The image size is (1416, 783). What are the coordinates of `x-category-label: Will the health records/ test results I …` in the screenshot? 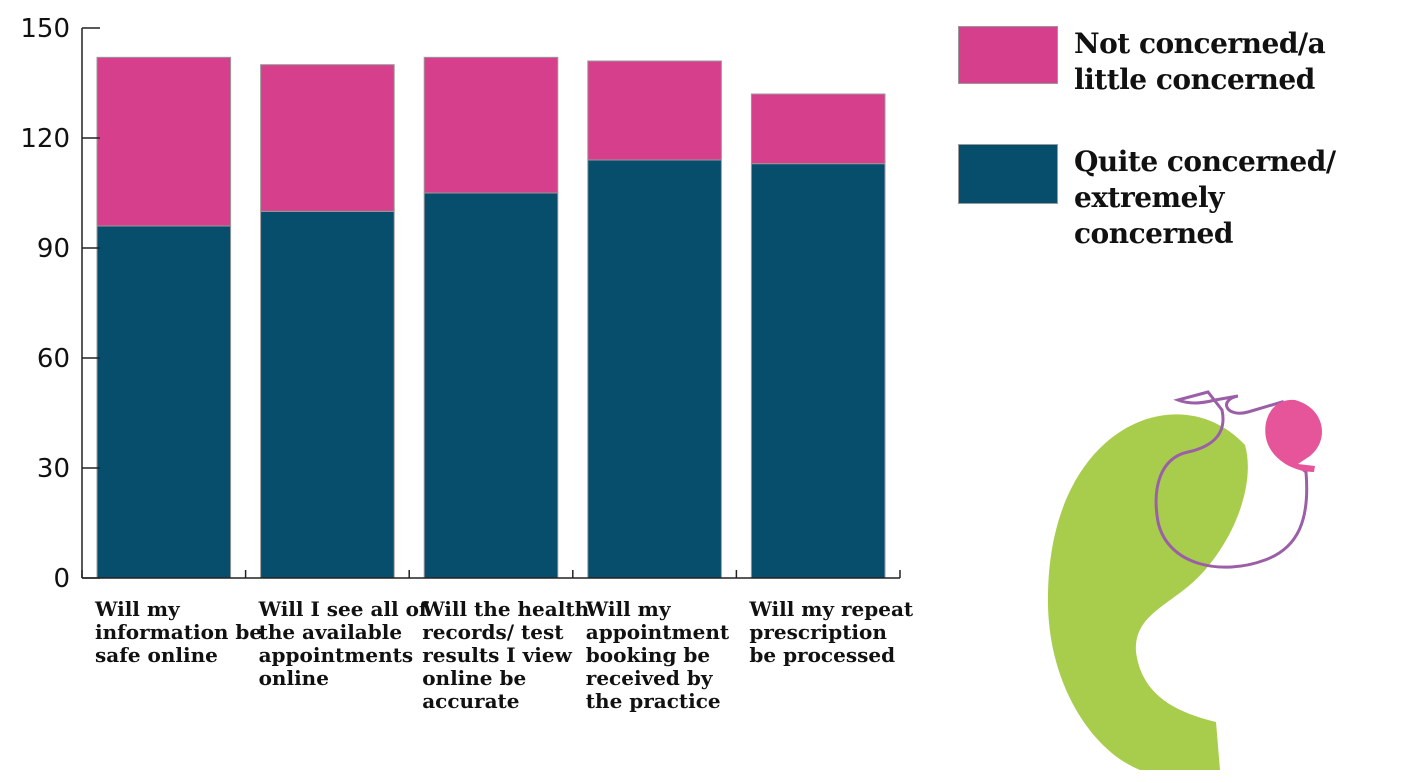 It's located at (506, 655).